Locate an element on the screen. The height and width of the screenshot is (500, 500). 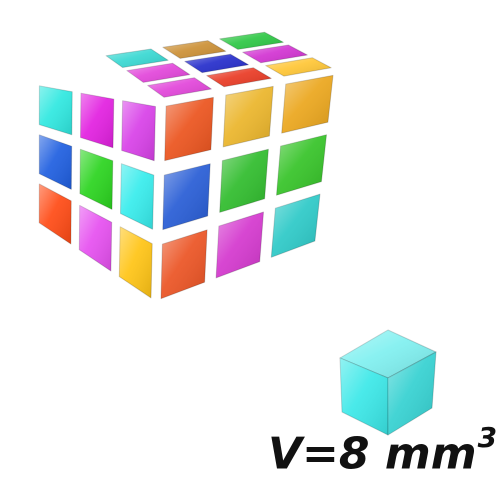
front-face-cell-1-1-gloss is located at coordinates (96, 179).